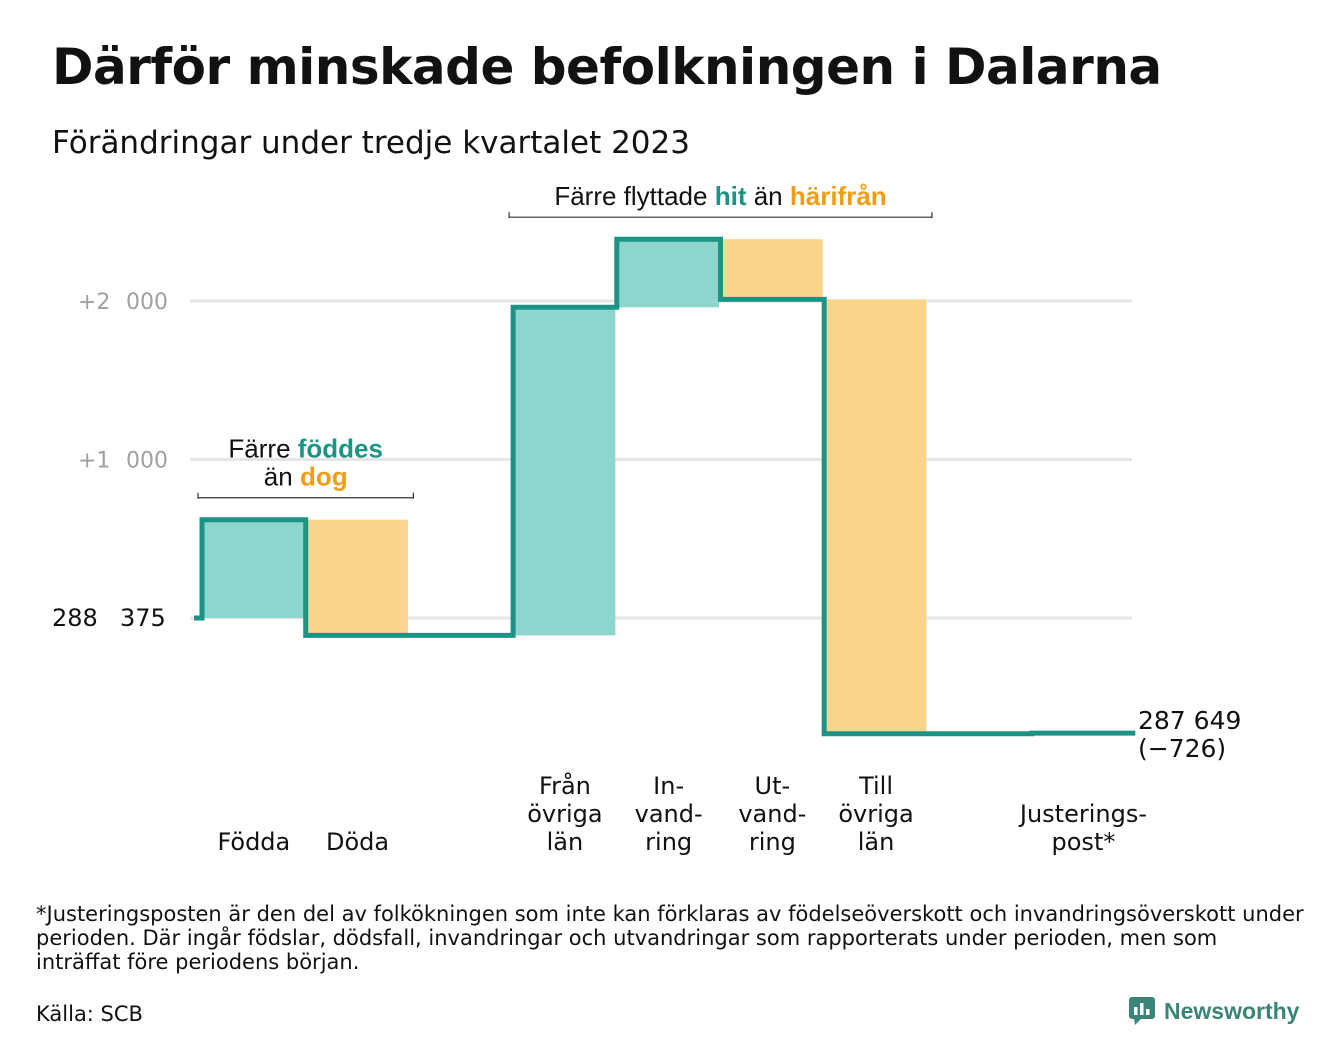  Describe the element at coordinates (357, 842) in the screenshot. I see `category-label: Döda` at that location.